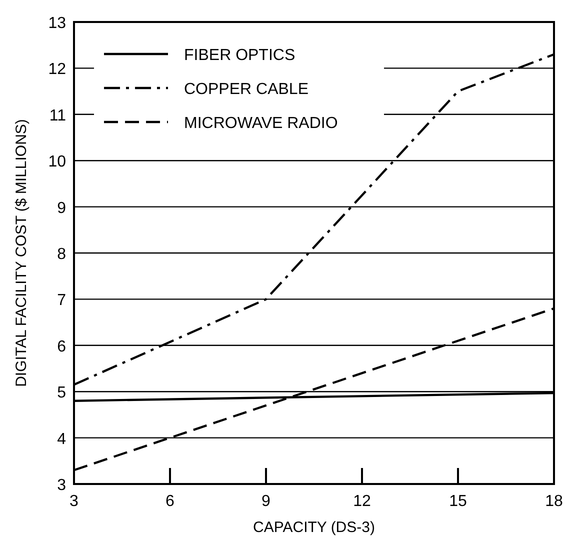  Describe the element at coordinates (246, 89) in the screenshot. I see `legend-label: COPPER CABLE` at that location.